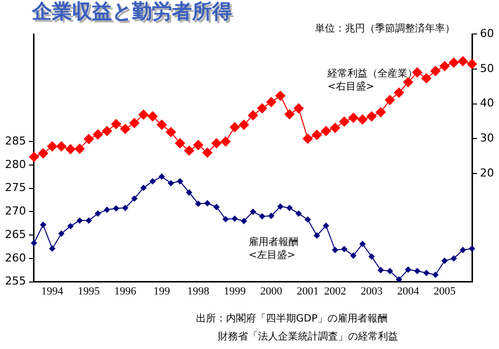 The width and height of the screenshot is (499, 349). What do you see at coordinates (15, 234) in the screenshot?
I see `y-tick-label: 265` at bounding box center [15, 234].